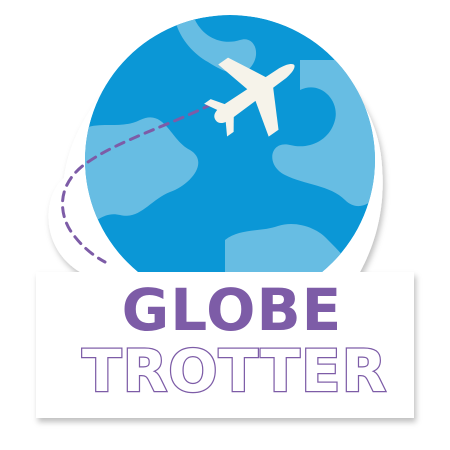 This screenshot has height=450, width=450. Describe the element at coordinates (290, 249) in the screenshot. I see `land-bottom-right` at that location.